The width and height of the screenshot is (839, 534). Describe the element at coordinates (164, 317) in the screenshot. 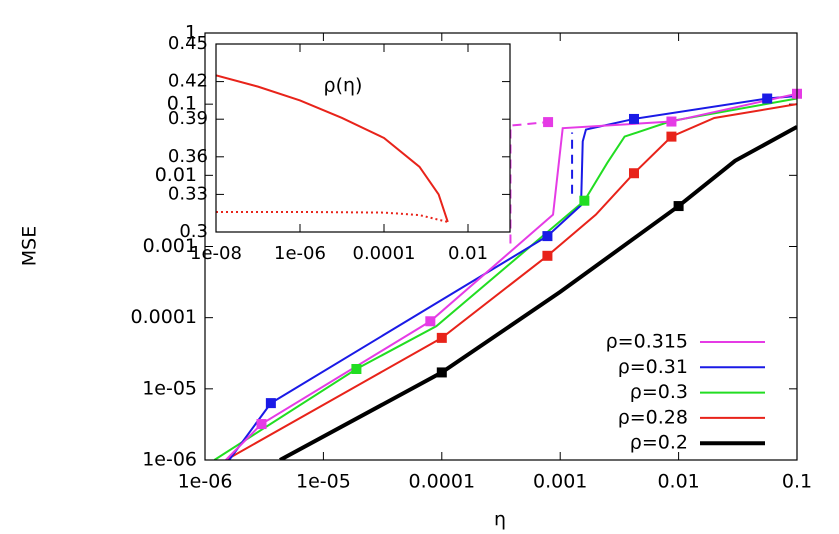

I see `y-tick-label: 0.0001` at that location.